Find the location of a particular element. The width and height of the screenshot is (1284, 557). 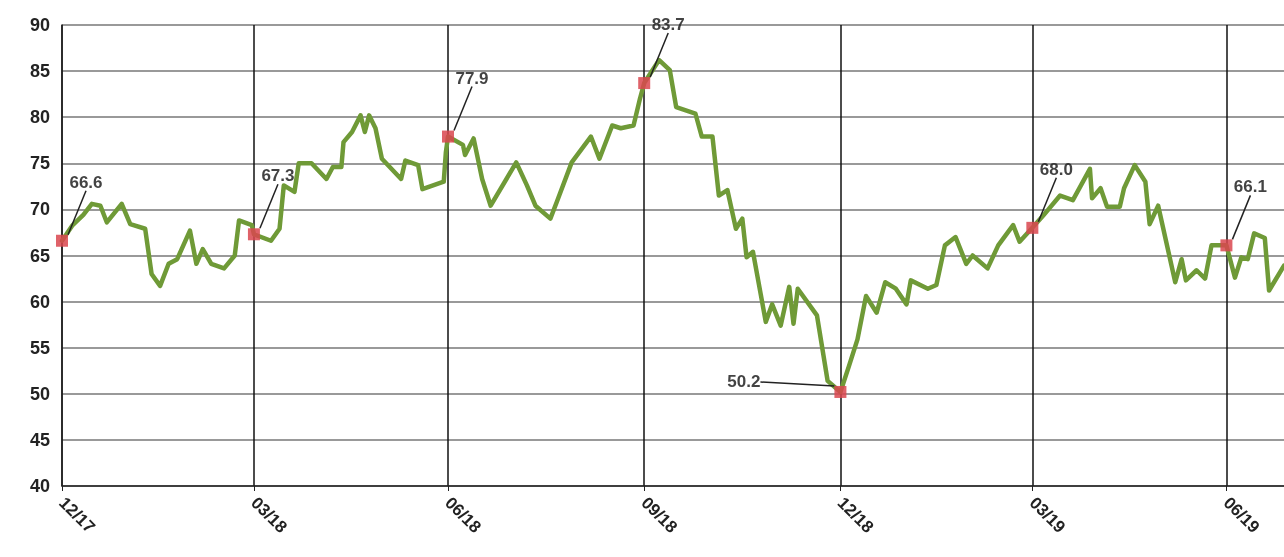

annotation: 68.0 is located at coordinates (1056, 169).